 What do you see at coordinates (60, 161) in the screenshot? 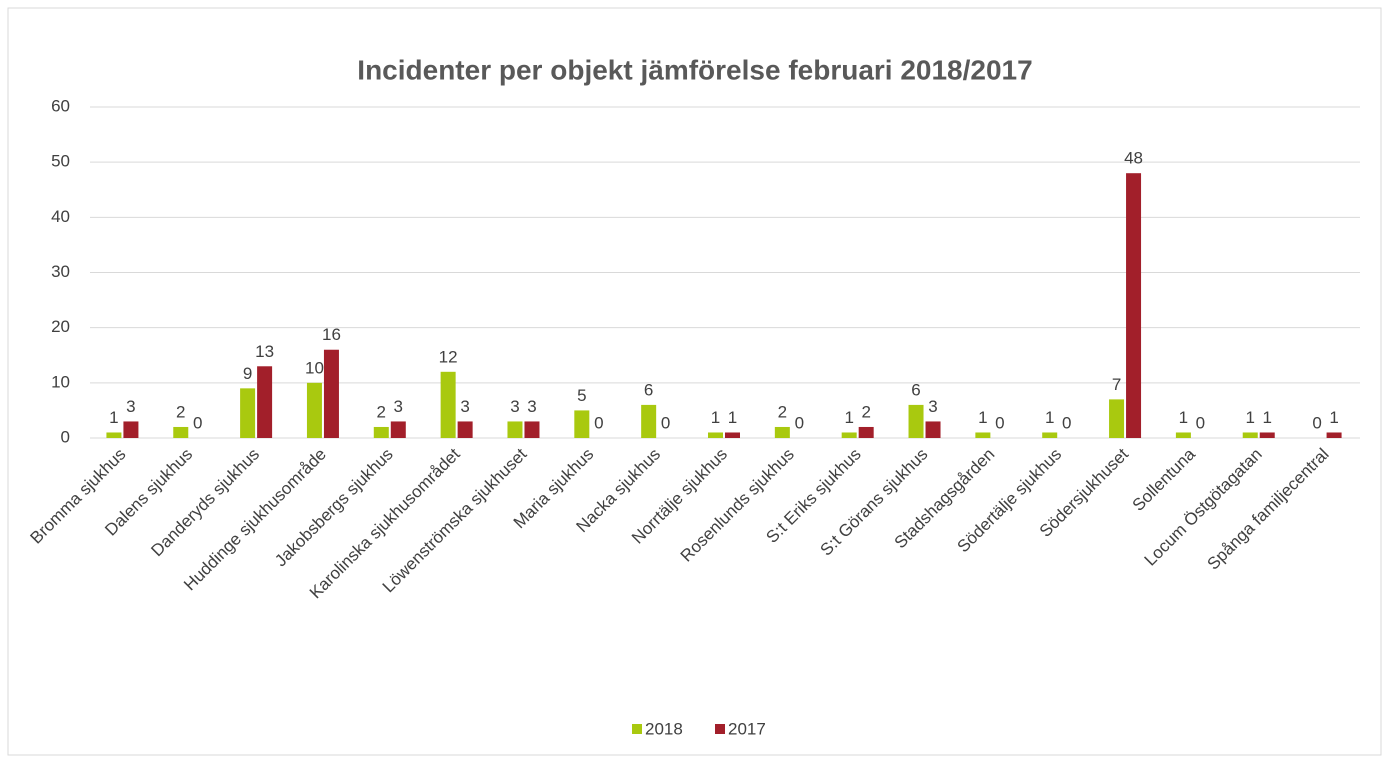
I see `y-tick-label: 50` at bounding box center [60, 161].